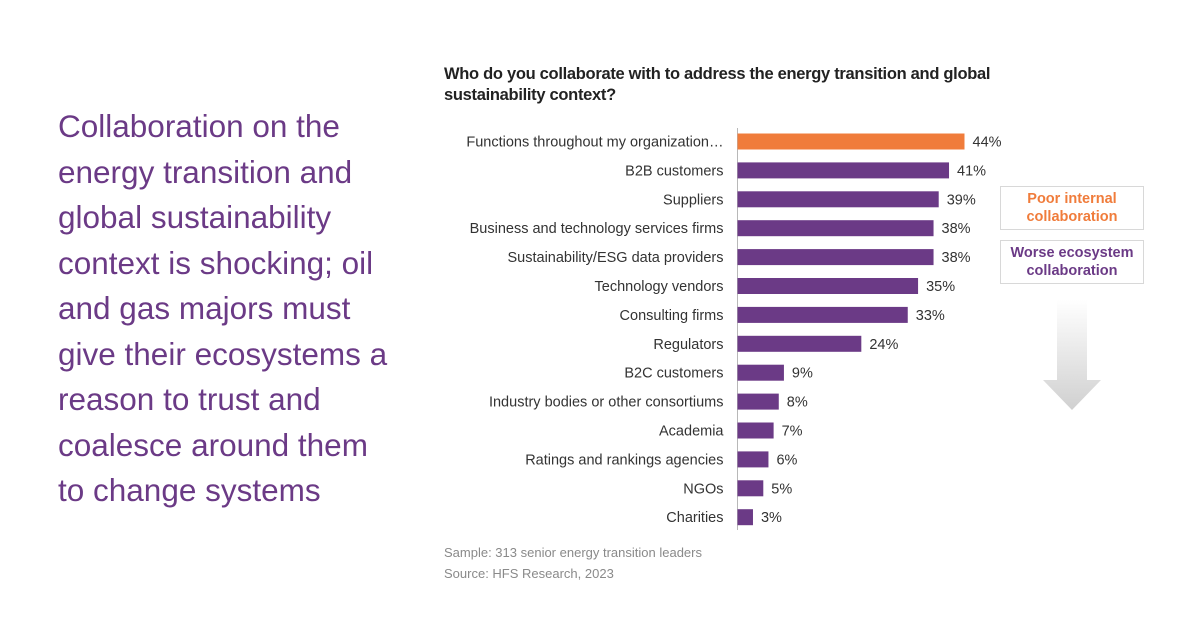 The image size is (1200, 627). What do you see at coordinates (930, 316) in the screenshot?
I see `value-label: 33%` at bounding box center [930, 316].